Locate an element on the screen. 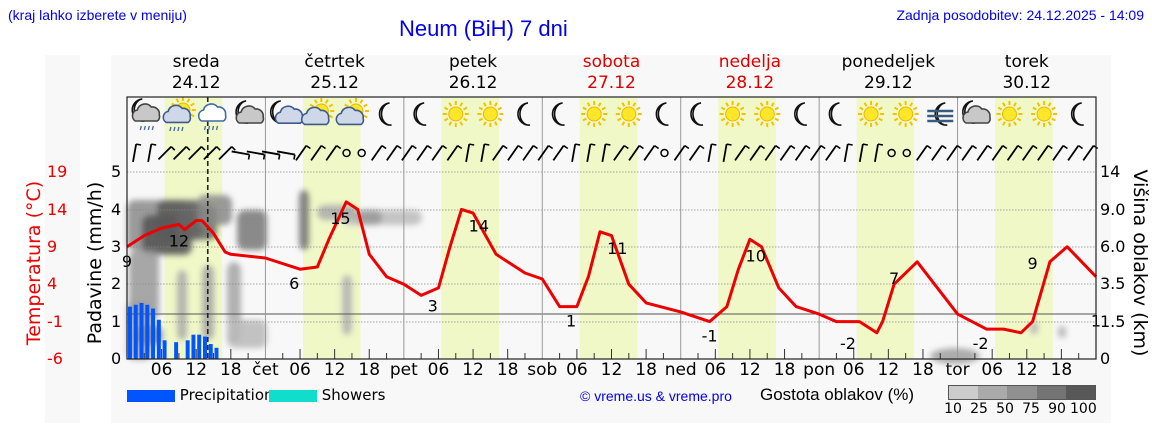 The image size is (1152, 443). cloud-density-title: Gostota oblakov (%) is located at coordinates (837, 394).